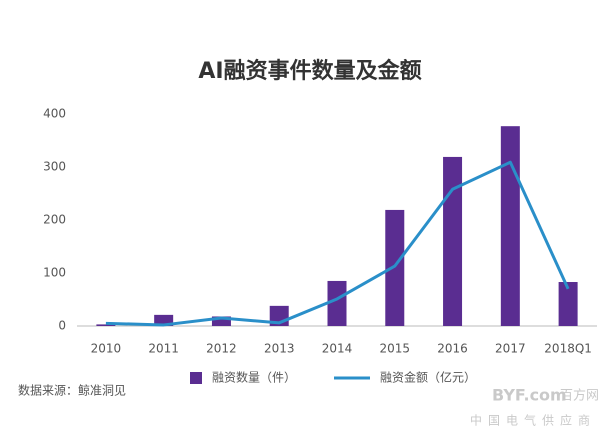 This screenshot has height=439, width=599. What do you see at coordinates (428, 377) in the screenshot?
I see `legend-label: 融资金额（亿元）` at bounding box center [428, 377].